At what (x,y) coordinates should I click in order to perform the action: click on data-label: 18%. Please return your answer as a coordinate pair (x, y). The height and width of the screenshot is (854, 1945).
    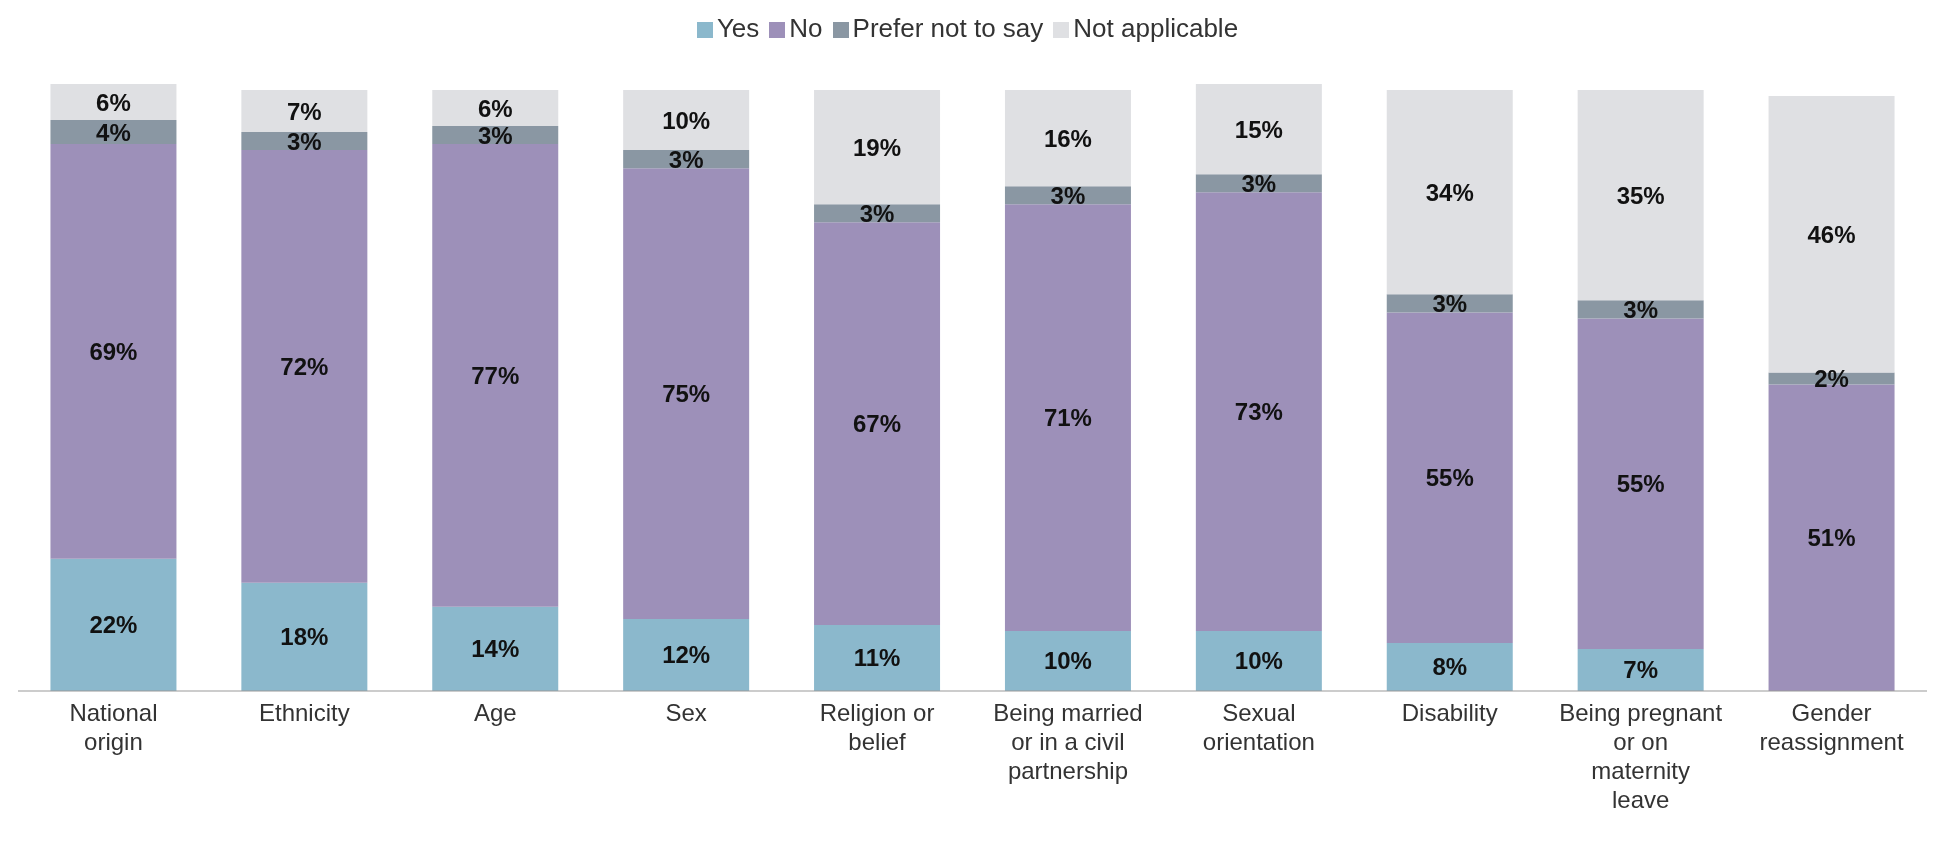
    Looking at the image, I should click on (304, 637).